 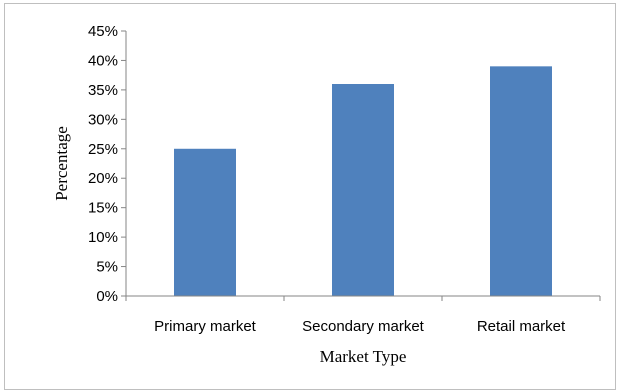 What do you see at coordinates (363, 356) in the screenshot?
I see `x-axis-title: Market Type` at bounding box center [363, 356].